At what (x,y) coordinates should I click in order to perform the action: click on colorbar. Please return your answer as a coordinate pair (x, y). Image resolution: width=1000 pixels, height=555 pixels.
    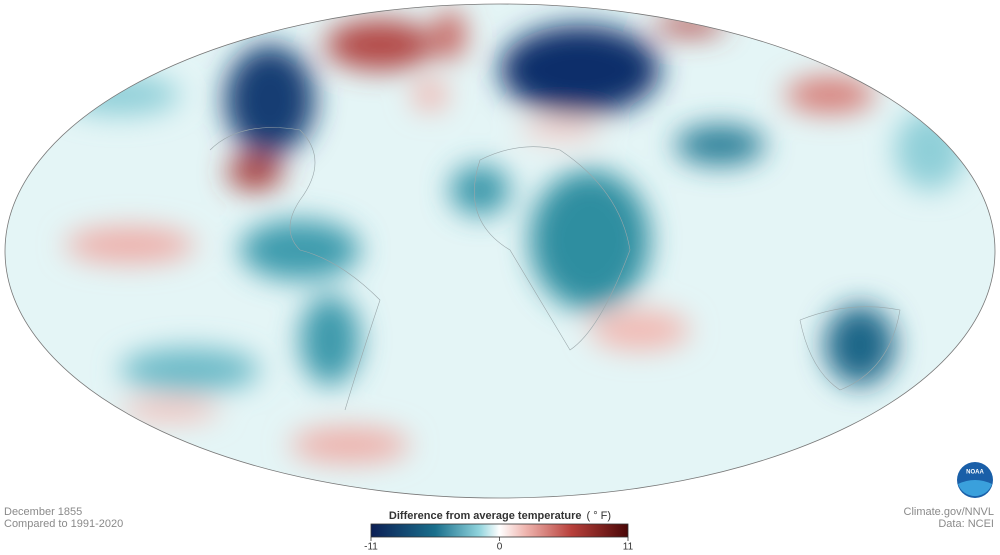
    Looking at the image, I should click on (499, 530).